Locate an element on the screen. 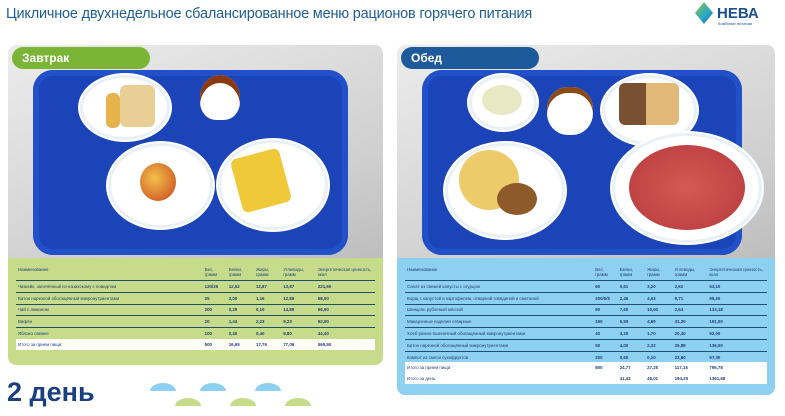 This screenshot has width=785, height=416. table-cell: 200 is located at coordinates (605, 356).